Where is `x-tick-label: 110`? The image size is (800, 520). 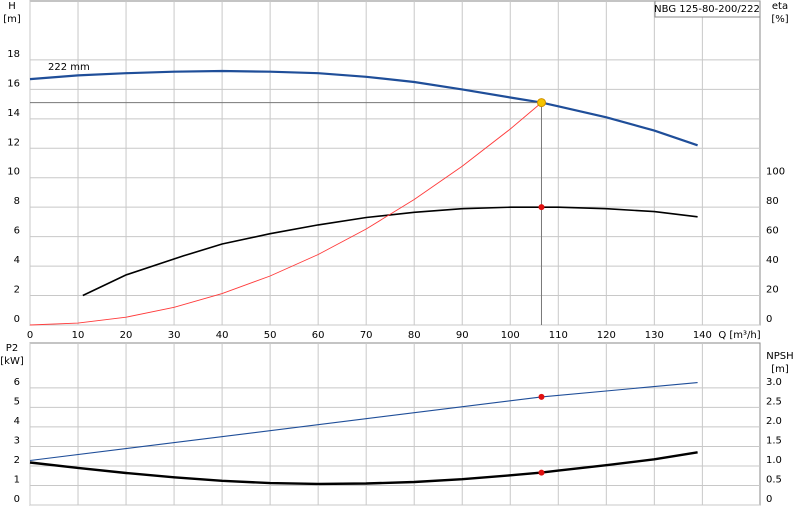 x-tick-label: 110 is located at coordinates (558, 335).